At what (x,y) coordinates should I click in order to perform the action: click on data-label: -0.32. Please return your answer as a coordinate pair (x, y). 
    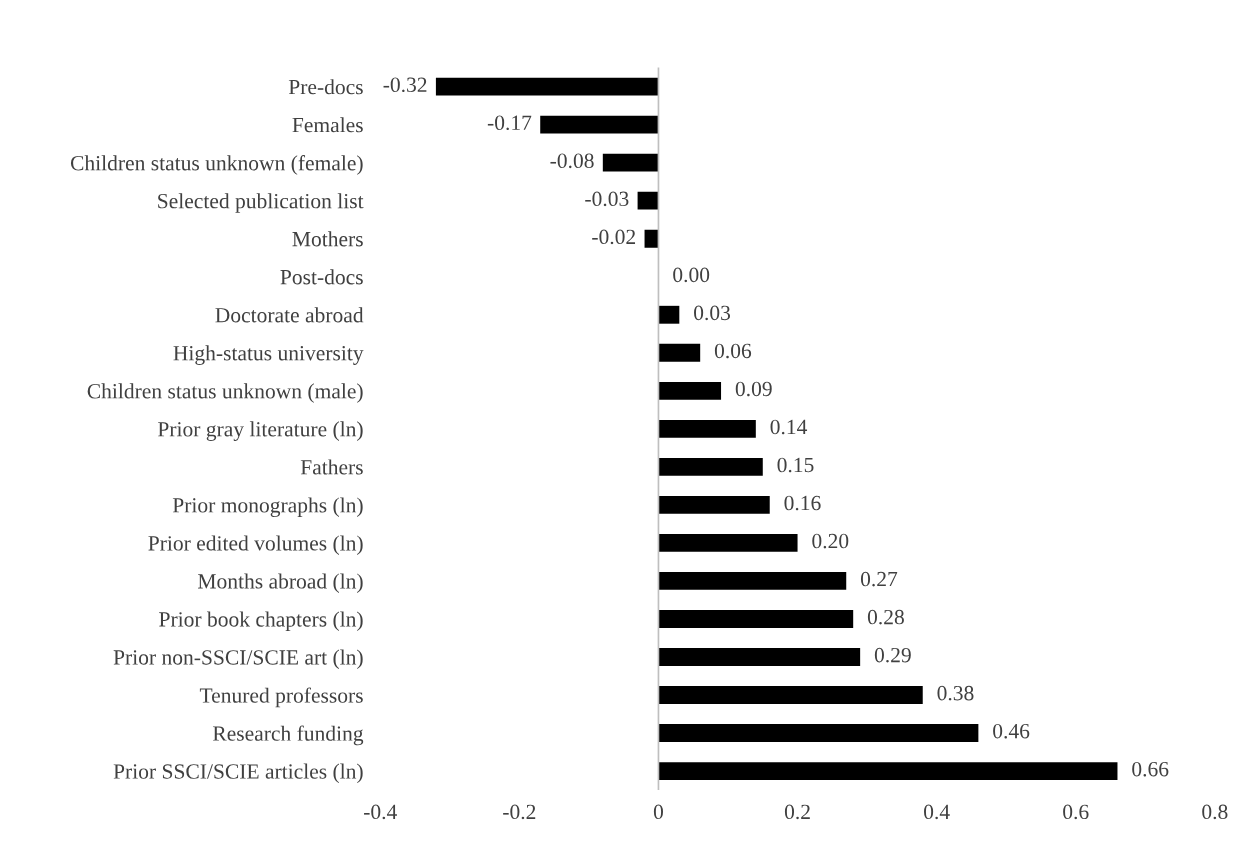
    Looking at the image, I should click on (405, 85).